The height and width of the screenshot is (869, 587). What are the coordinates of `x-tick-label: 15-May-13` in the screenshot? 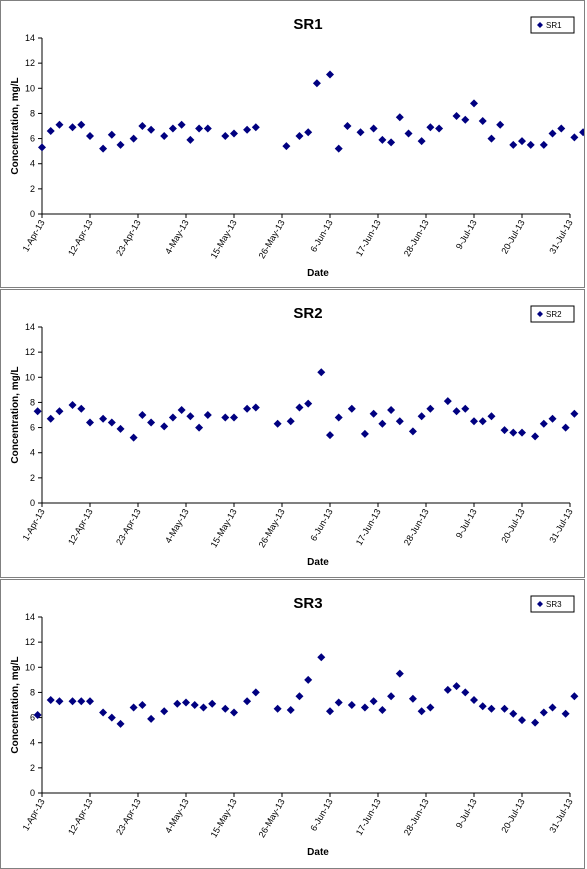 It's located at (224, 818).